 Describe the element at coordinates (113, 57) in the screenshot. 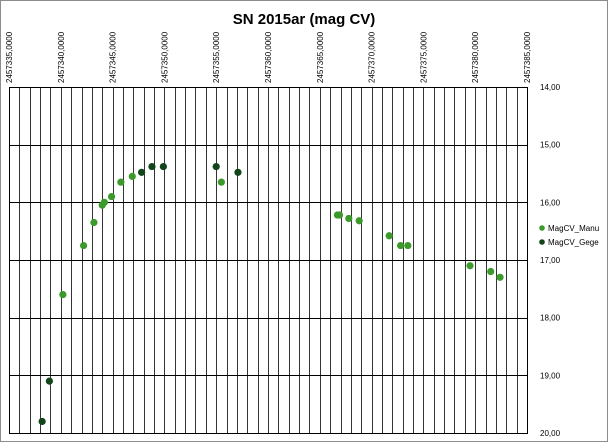

I see `x-tick-label: 2457345,0000` at that location.